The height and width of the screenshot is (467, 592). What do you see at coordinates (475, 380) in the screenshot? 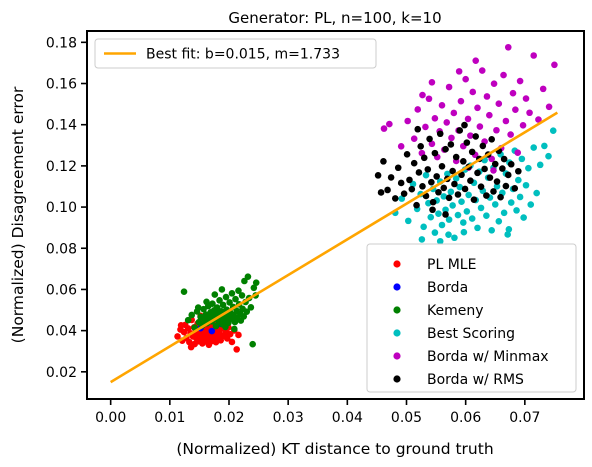
I see `legend-label-borda-rms: Borda w/ RMS` at bounding box center [475, 380].